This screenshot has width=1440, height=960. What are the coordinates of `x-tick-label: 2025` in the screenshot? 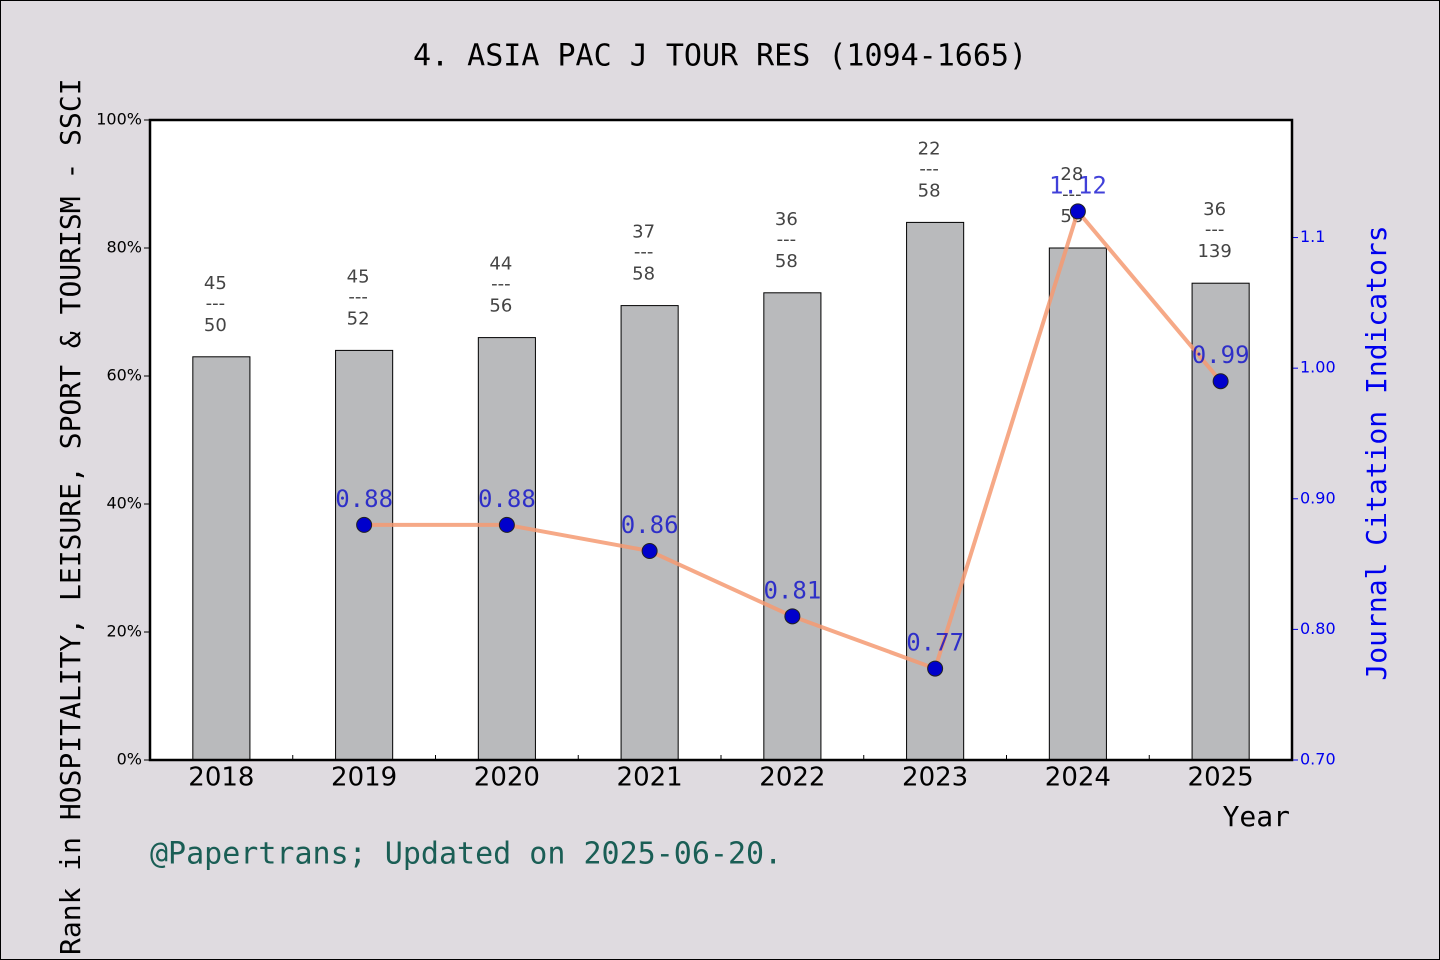 It's located at (1221, 778).